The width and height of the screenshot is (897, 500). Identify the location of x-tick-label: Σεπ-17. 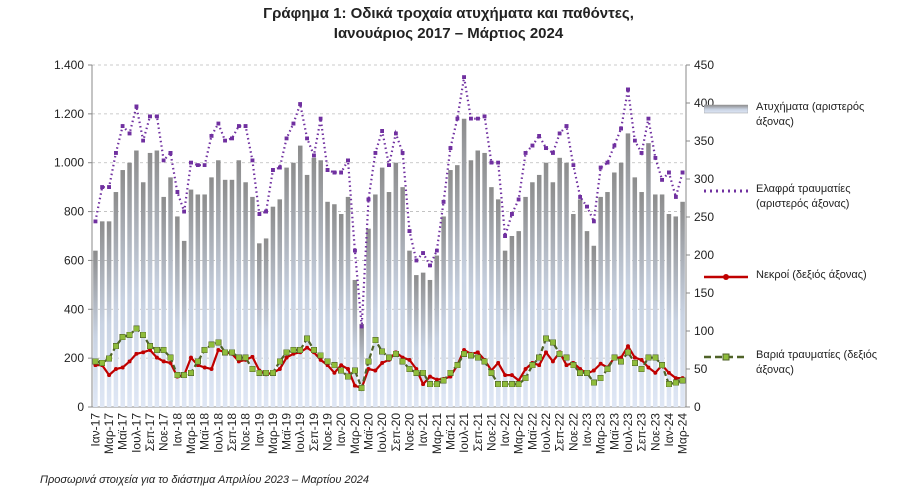
(150, 432).